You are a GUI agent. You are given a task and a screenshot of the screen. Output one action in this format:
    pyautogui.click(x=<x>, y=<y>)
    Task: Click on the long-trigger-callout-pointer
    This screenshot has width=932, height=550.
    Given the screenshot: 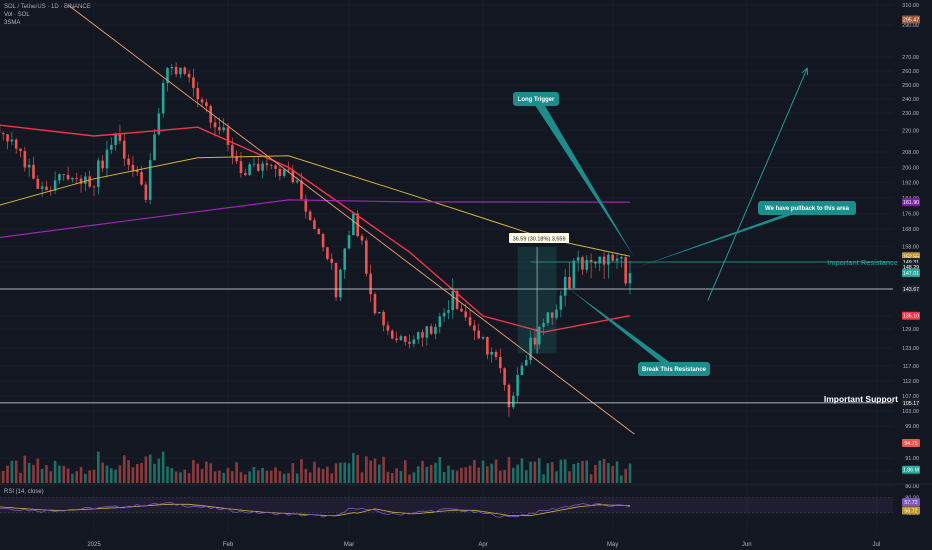 What is the action you would take?
    pyautogui.click(x=583, y=178)
    